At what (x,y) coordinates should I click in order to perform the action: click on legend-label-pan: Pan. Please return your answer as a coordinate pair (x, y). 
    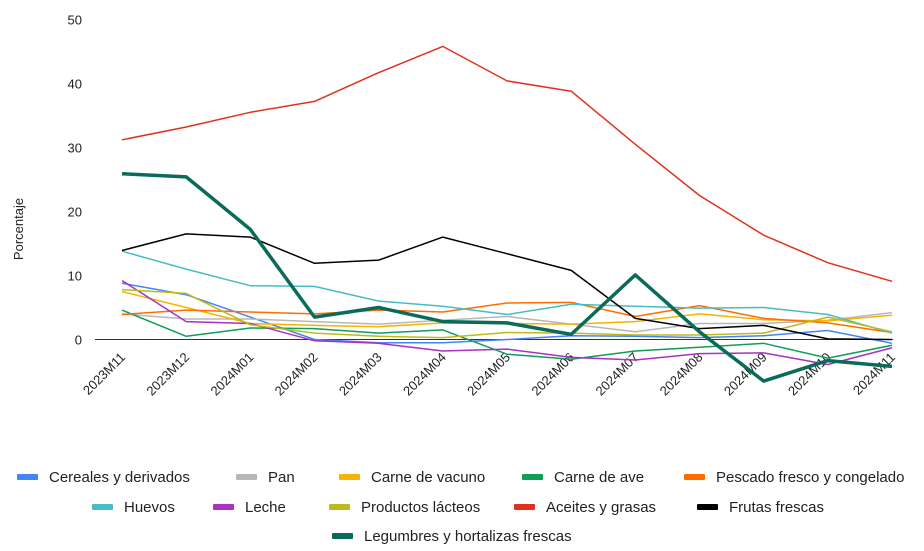
    Looking at the image, I should click on (281, 477).